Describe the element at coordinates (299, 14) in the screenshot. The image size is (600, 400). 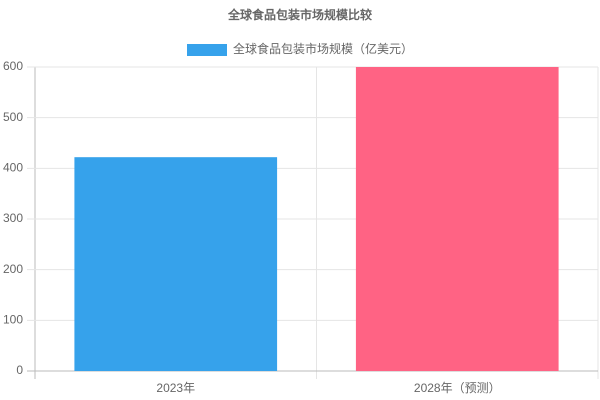
I see `chart-title: 全球食品包装市场规模比较` at that location.